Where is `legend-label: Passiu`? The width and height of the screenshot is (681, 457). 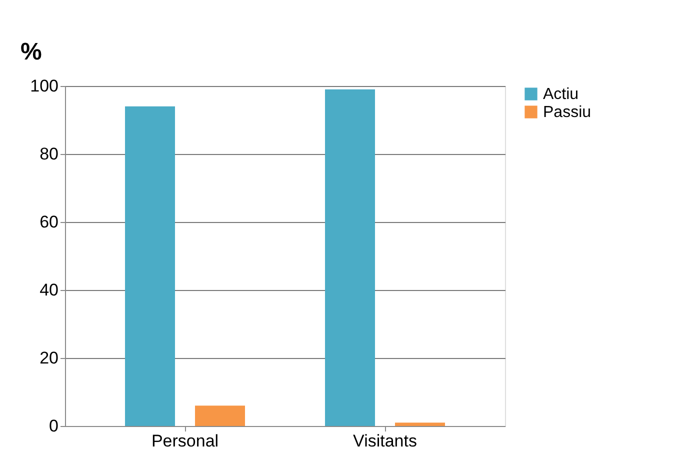 legend-label: Passiu is located at coordinates (567, 112).